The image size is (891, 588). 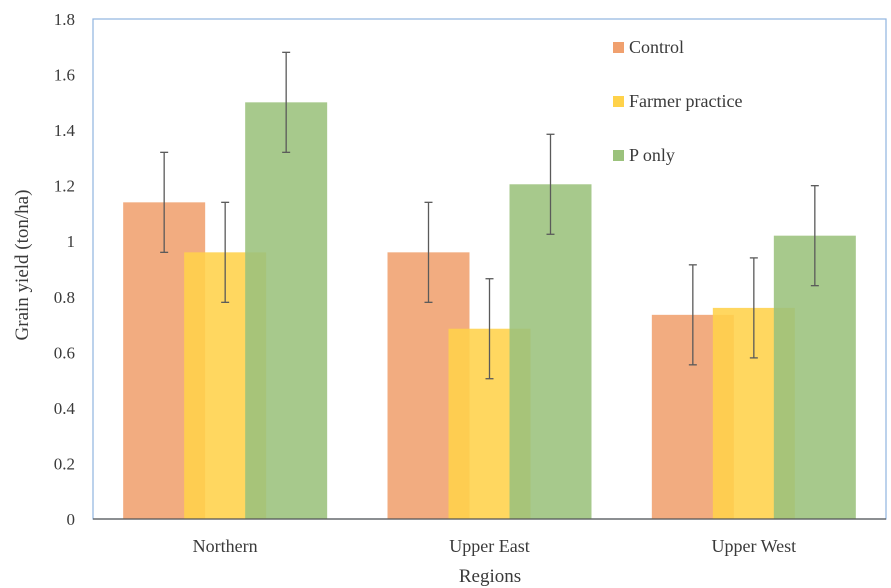 What do you see at coordinates (225, 546) in the screenshot?
I see `x-category-label: Northern` at bounding box center [225, 546].